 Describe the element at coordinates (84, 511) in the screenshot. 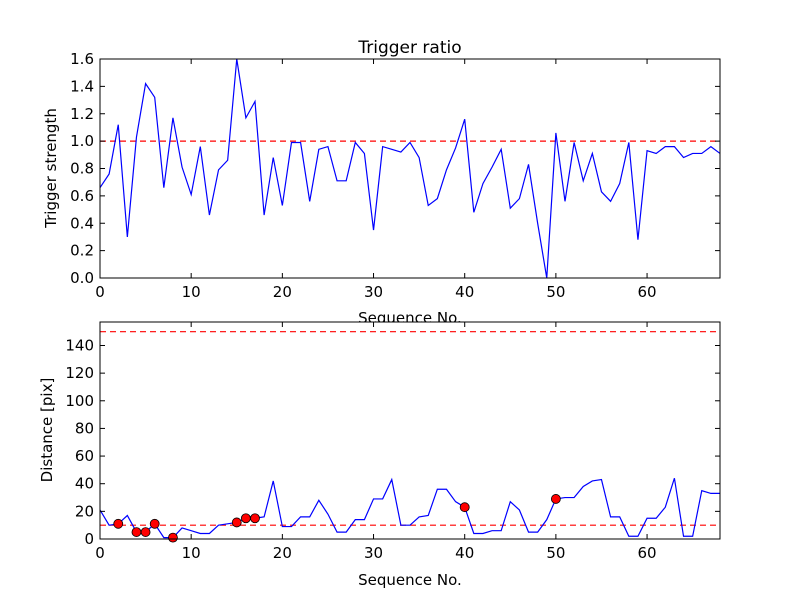

I see `y-tick-label: 20` at that location.